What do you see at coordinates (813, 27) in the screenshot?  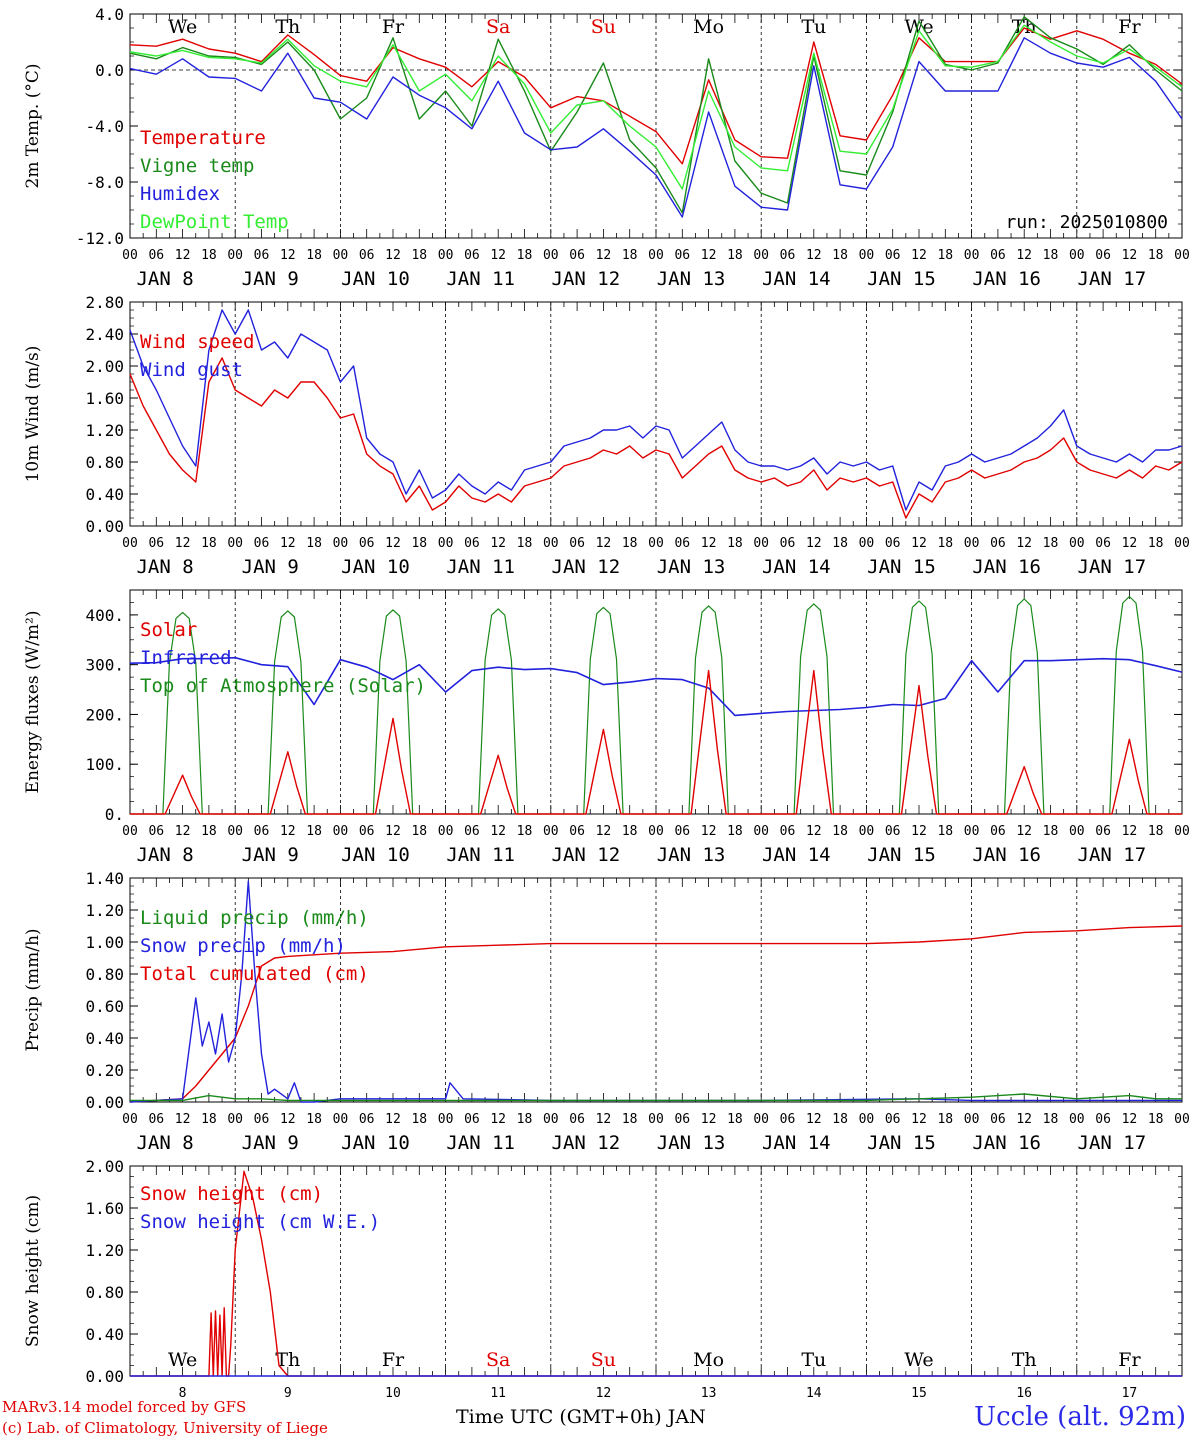 I see `weekday-label: Tu` at bounding box center [813, 27].